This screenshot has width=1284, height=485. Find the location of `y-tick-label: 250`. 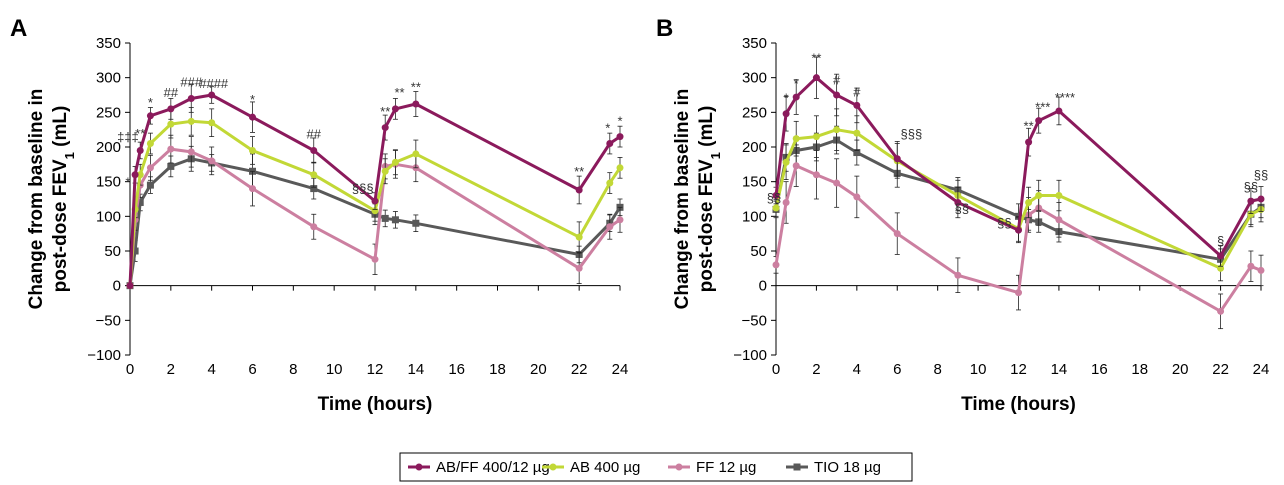

y-tick-label: 250 is located at coordinates (108, 112).